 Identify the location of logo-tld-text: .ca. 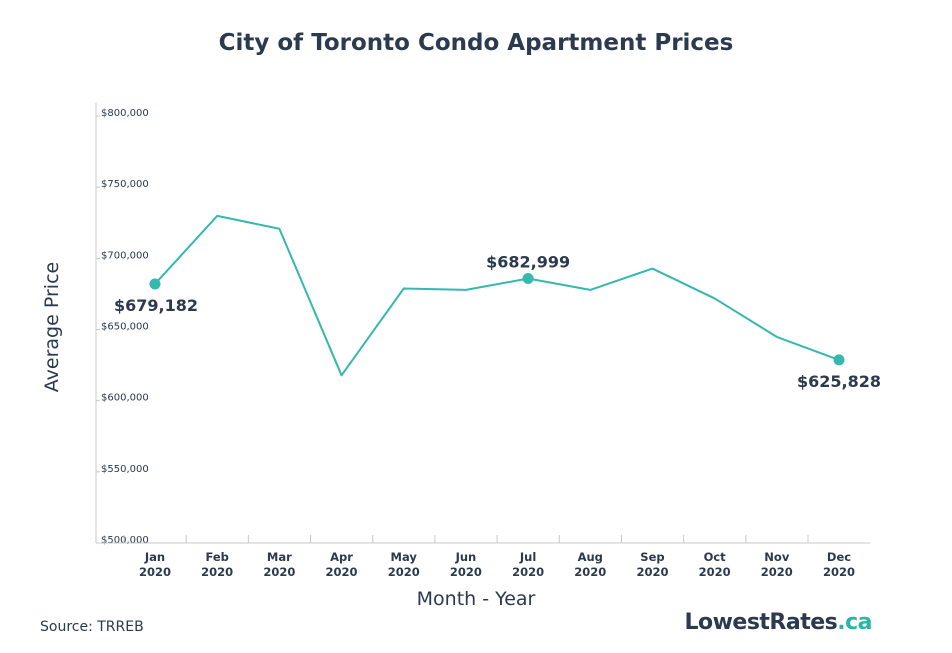
(854, 622).